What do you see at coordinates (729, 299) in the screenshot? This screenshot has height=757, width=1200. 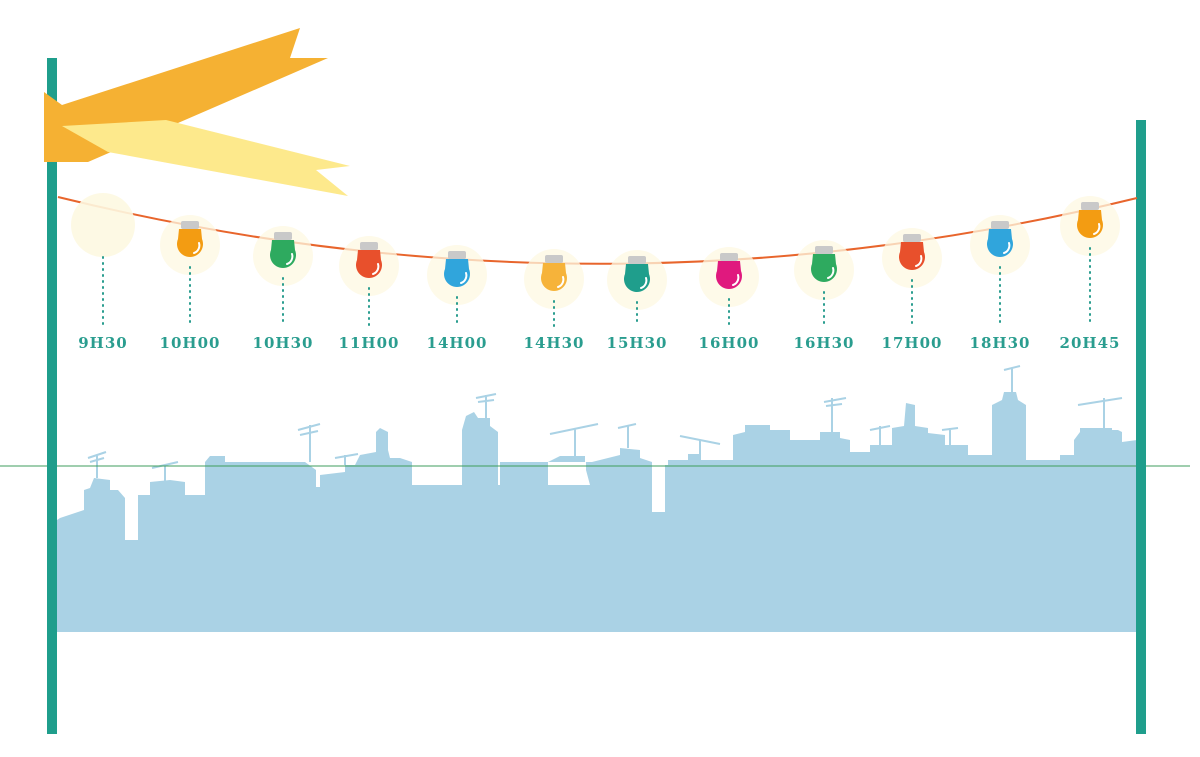 I see `schedule-slot: 16H00` at bounding box center [729, 299].